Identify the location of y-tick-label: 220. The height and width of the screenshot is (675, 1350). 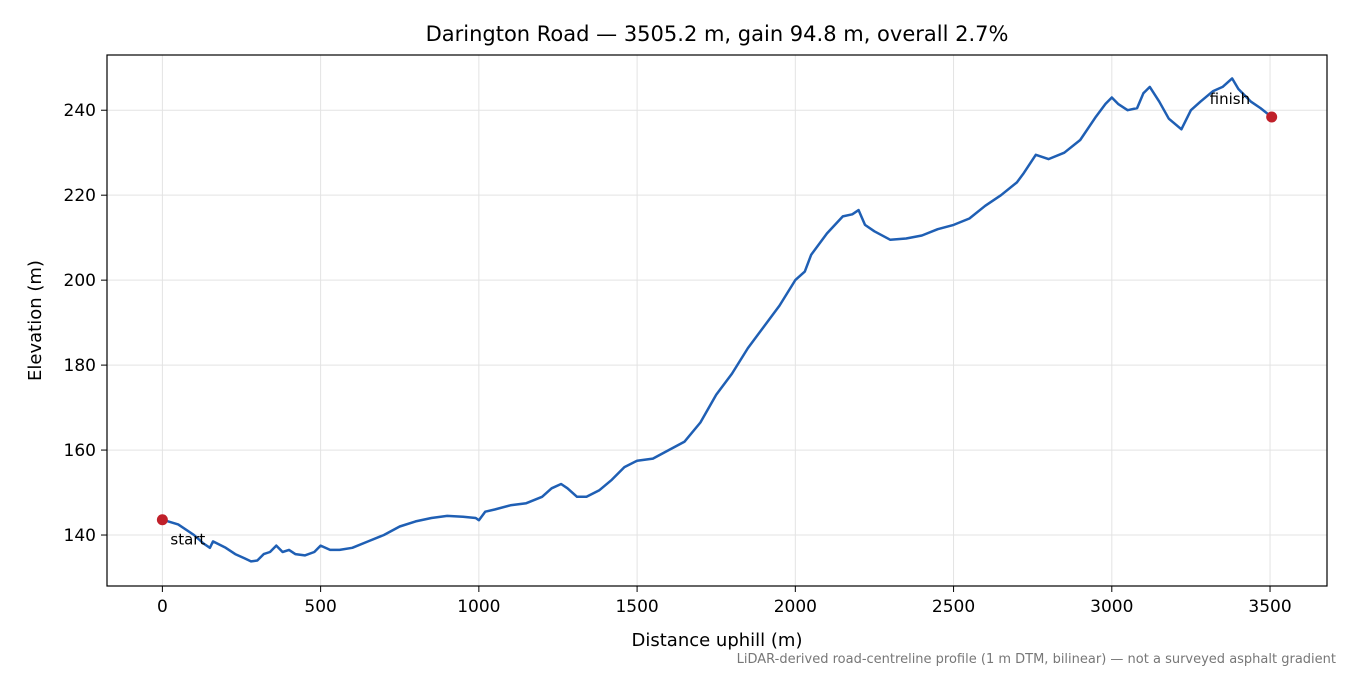
(80, 196).